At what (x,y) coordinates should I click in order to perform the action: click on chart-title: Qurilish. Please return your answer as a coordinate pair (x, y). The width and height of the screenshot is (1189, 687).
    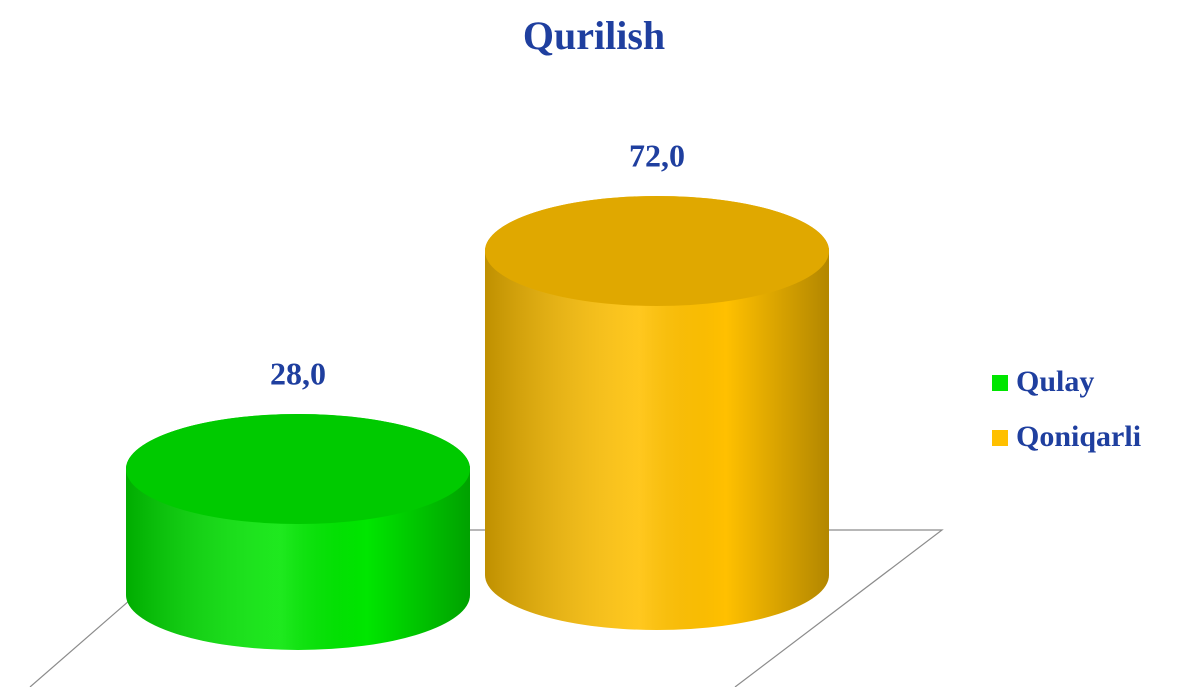
    Looking at the image, I should click on (594, 35).